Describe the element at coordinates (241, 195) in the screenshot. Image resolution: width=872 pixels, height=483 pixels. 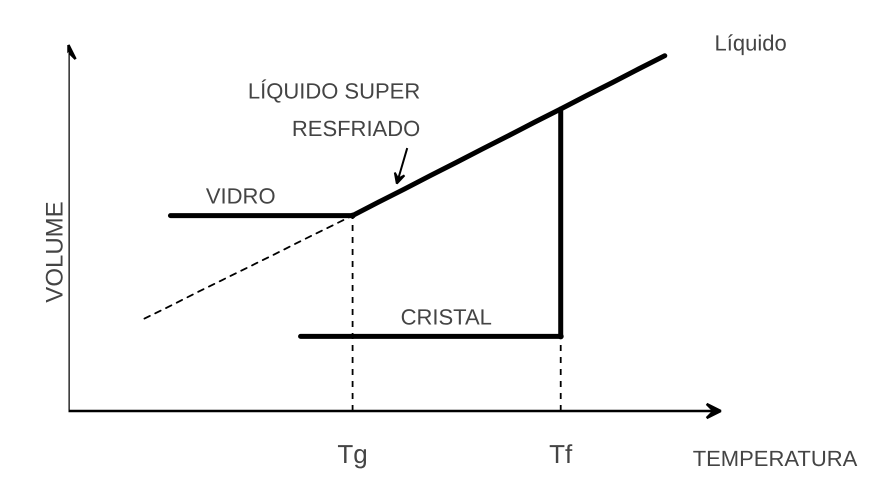
I see `annotation: VIDRO` at that location.